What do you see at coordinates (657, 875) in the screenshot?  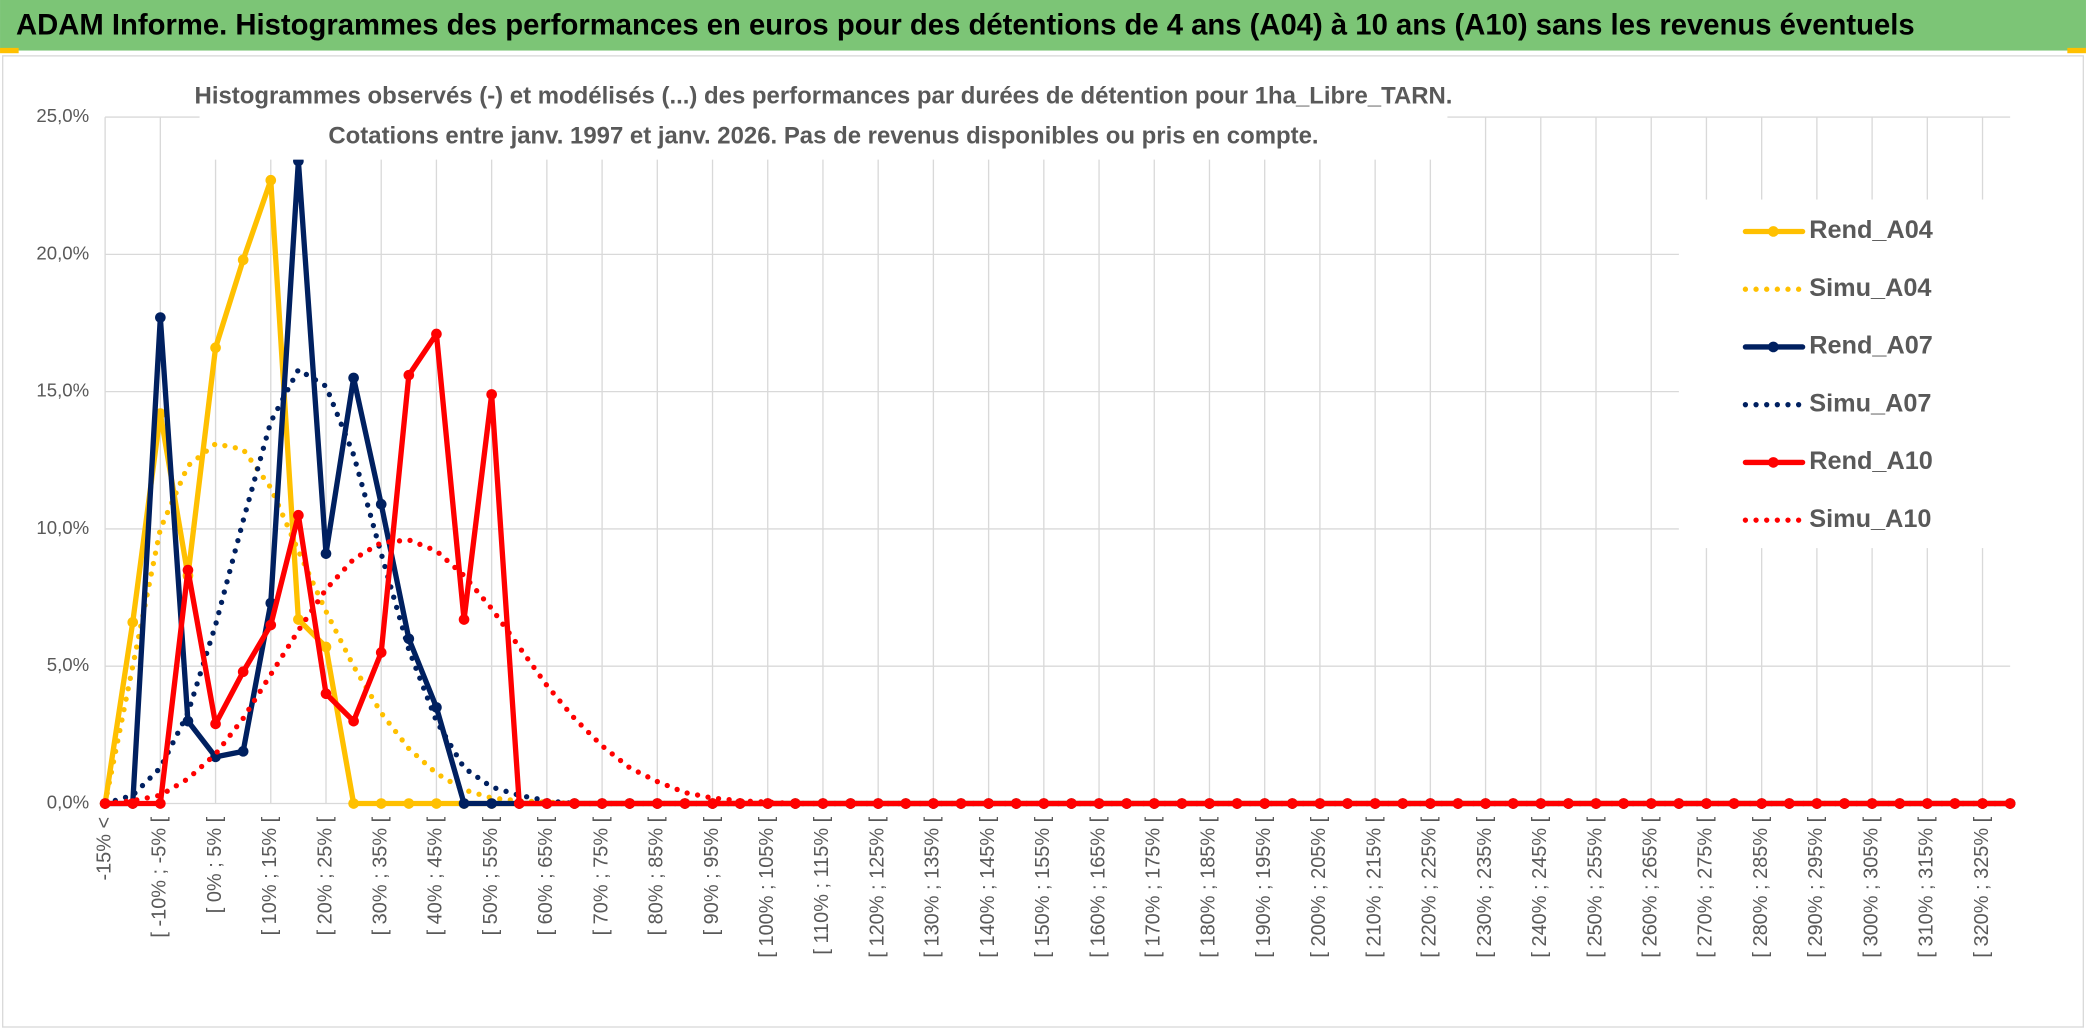 I see `x-tick-label: [ 80% ; 85% [` at bounding box center [657, 875].